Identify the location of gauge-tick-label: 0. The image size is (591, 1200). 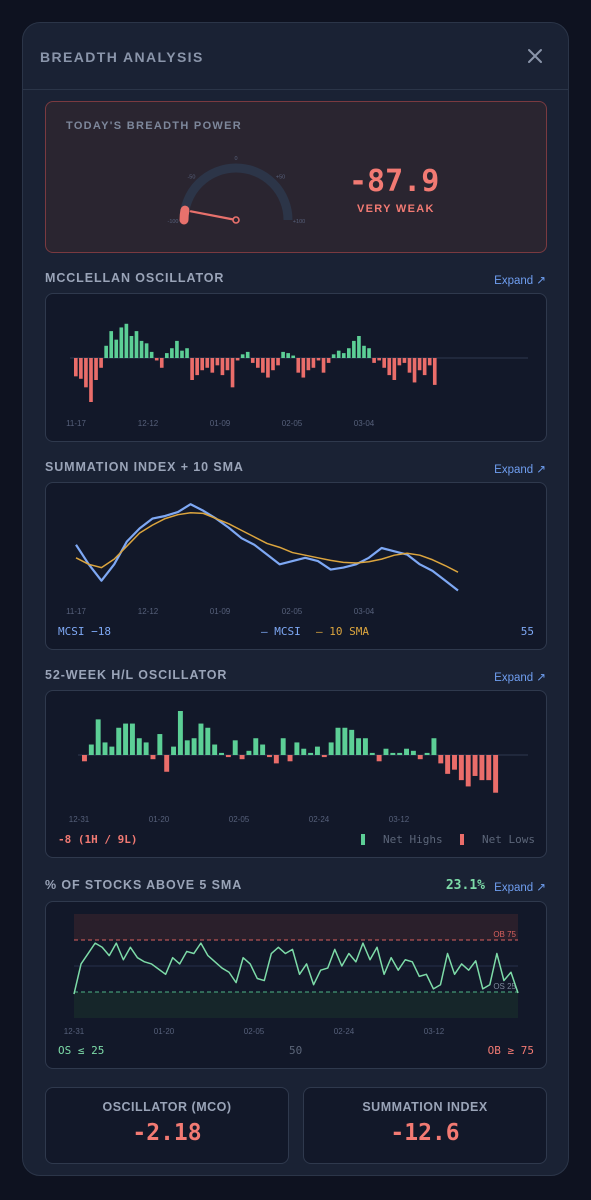
(235, 159).